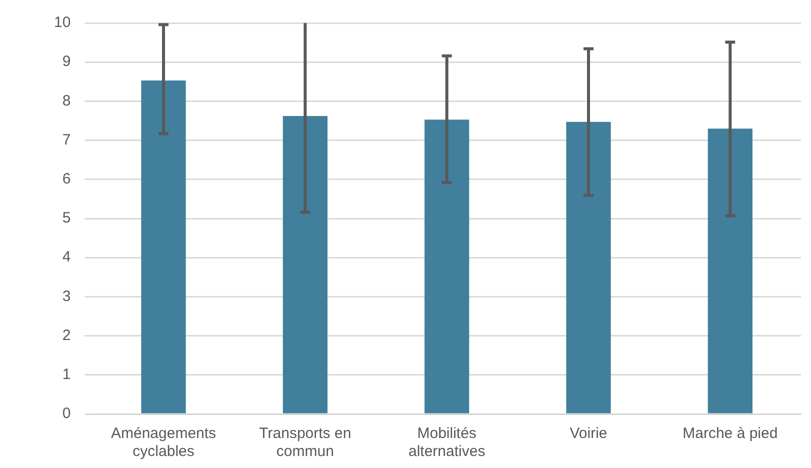  What do you see at coordinates (62, 23) in the screenshot?
I see `y-tick-label: 10` at bounding box center [62, 23].